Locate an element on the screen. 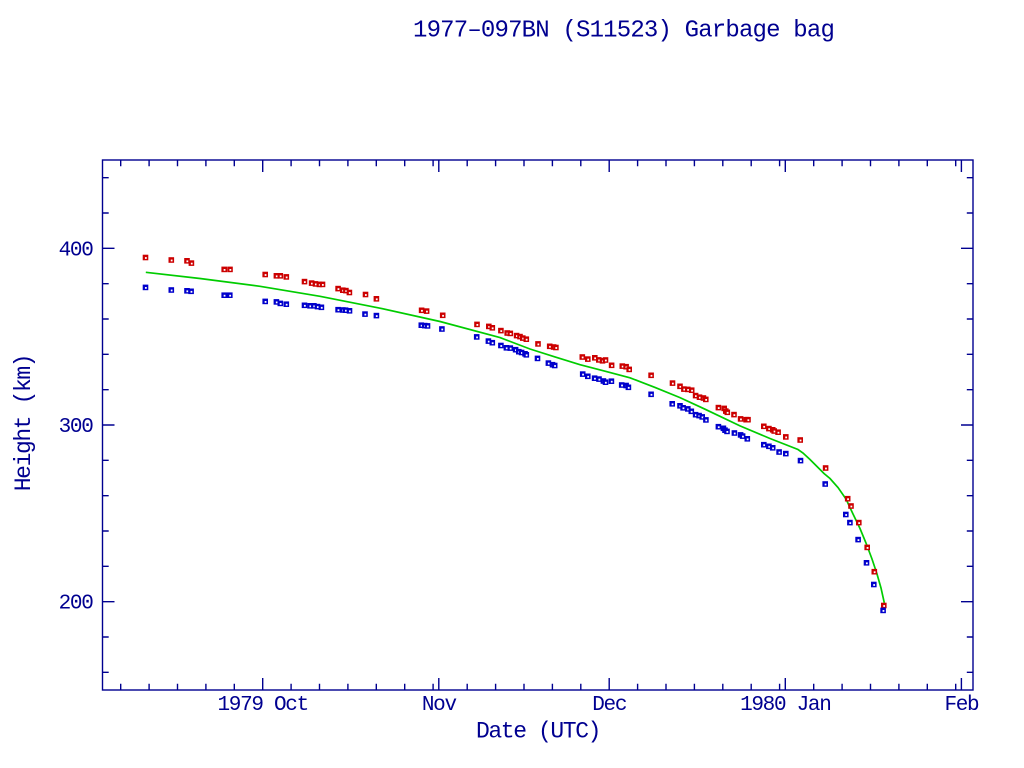 The image size is (1024, 768). svg-text: Feb is located at coordinates (961, 705).